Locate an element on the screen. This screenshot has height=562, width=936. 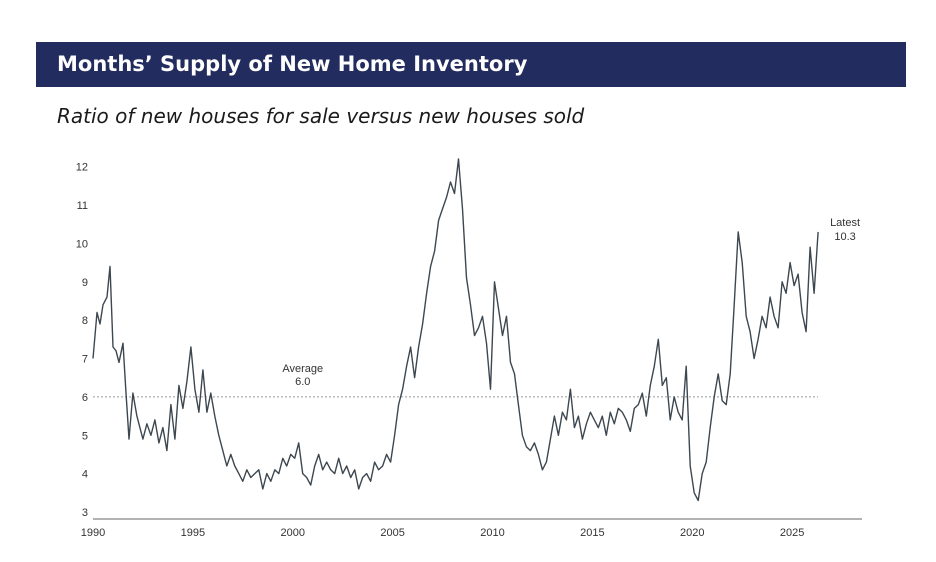
x-tick-label: 2020 is located at coordinates (692, 533).